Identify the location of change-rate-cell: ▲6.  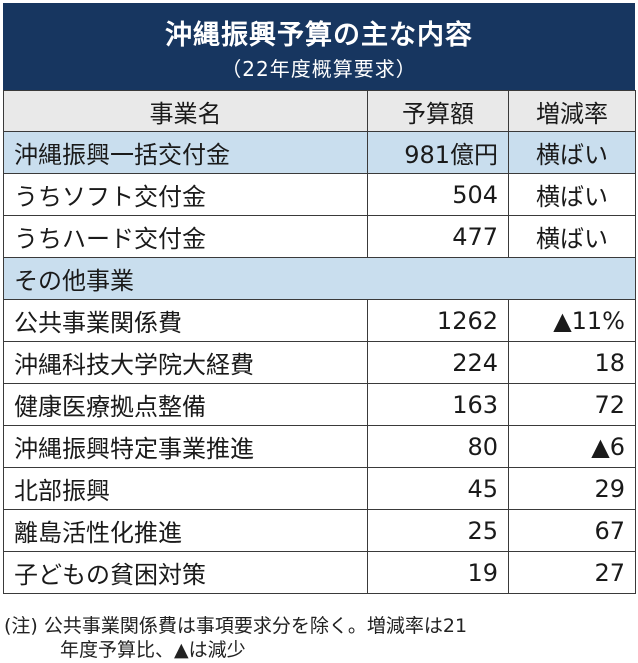
(572, 446).